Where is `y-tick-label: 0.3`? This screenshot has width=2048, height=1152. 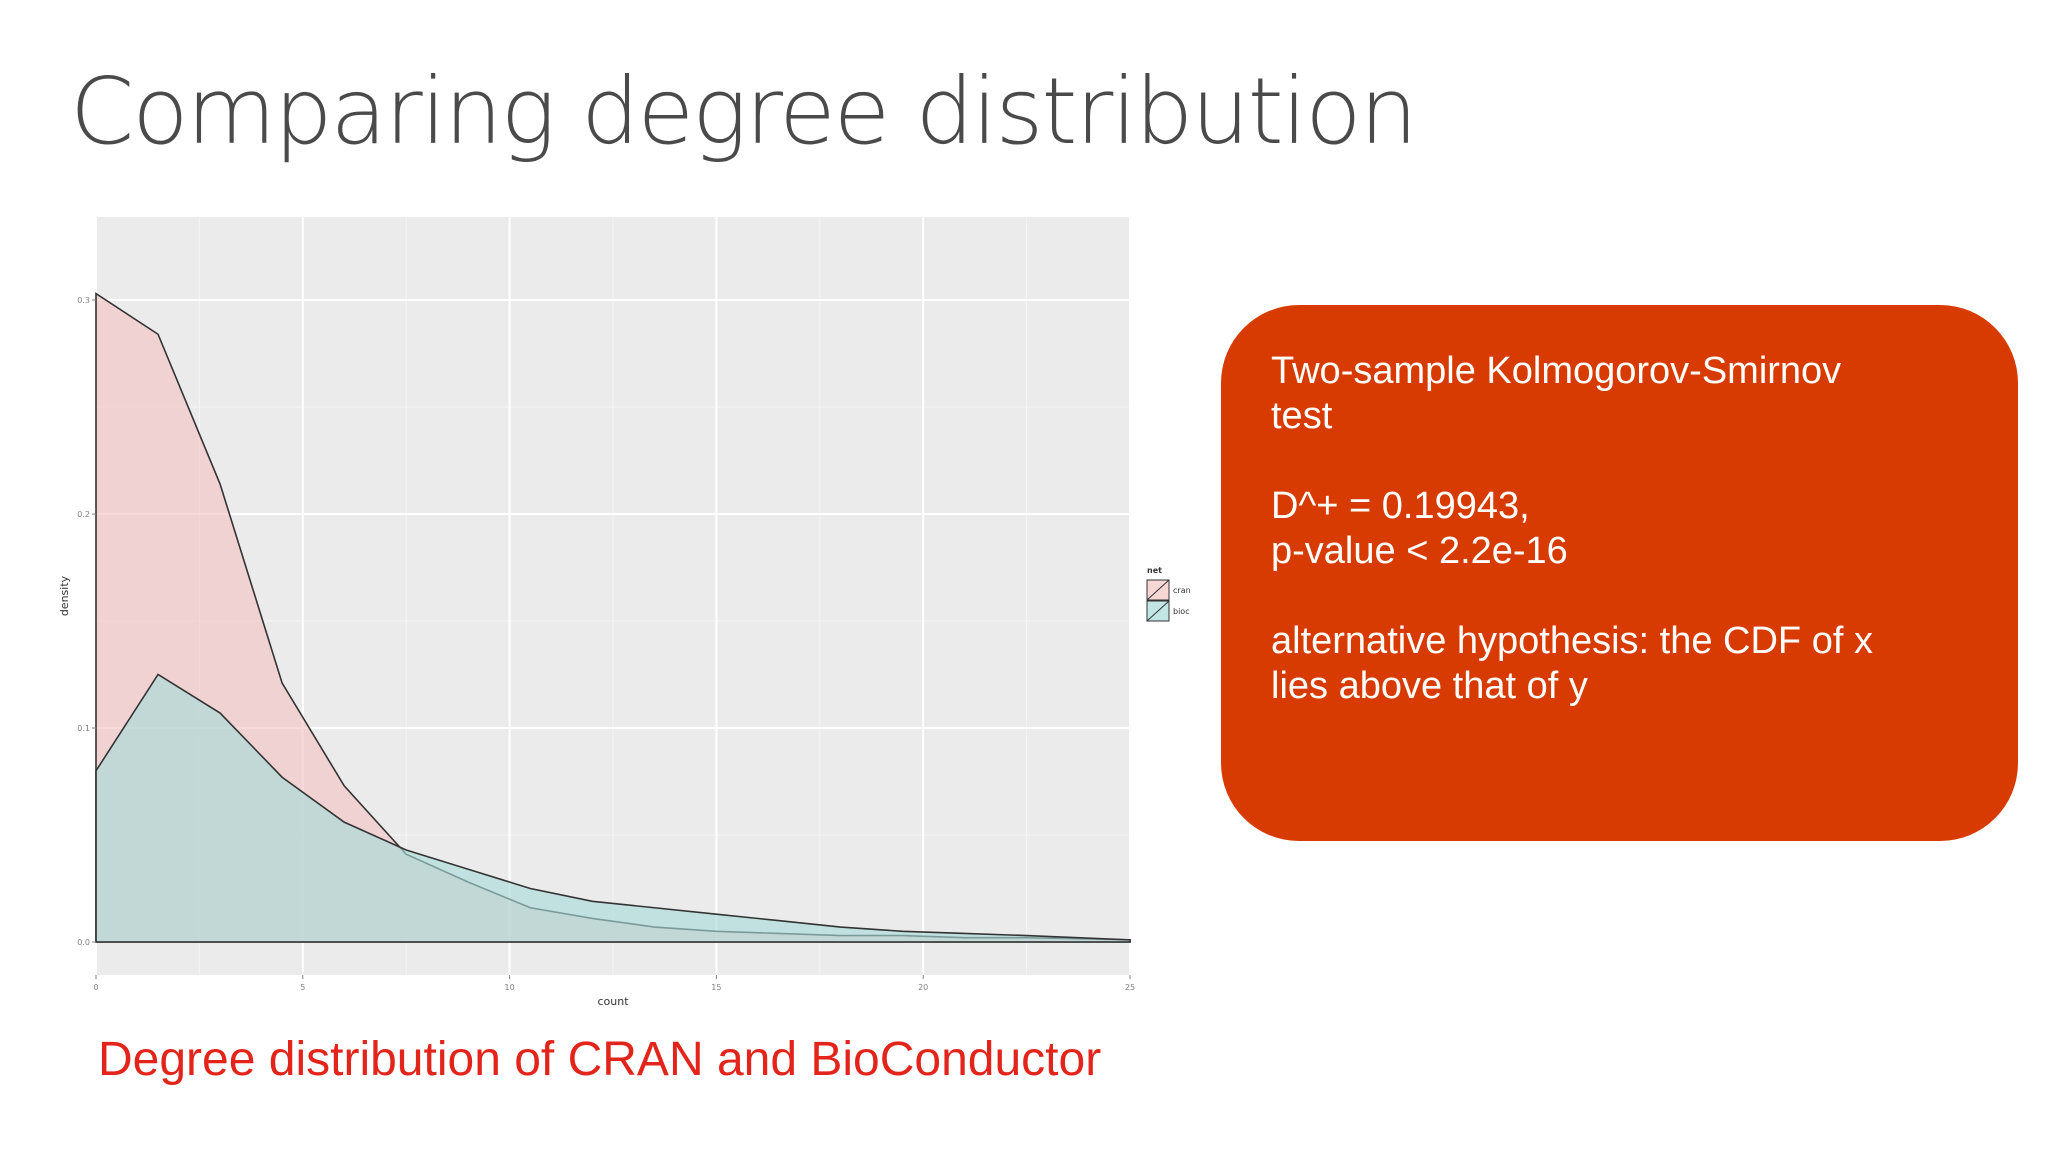 y-tick-label: 0.3 is located at coordinates (83, 300).